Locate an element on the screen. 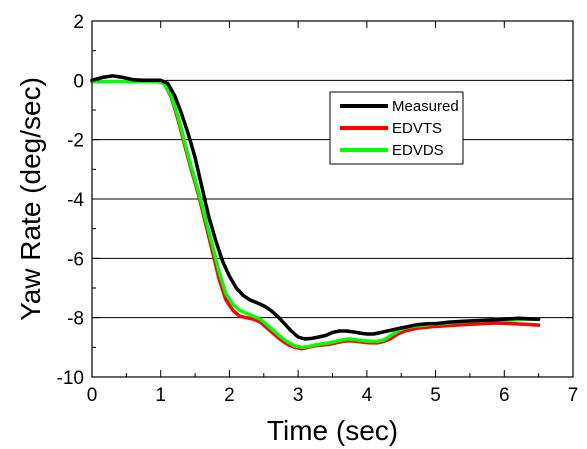 The width and height of the screenshot is (587, 449). x-axis-title: Time (sec) is located at coordinates (332, 430).